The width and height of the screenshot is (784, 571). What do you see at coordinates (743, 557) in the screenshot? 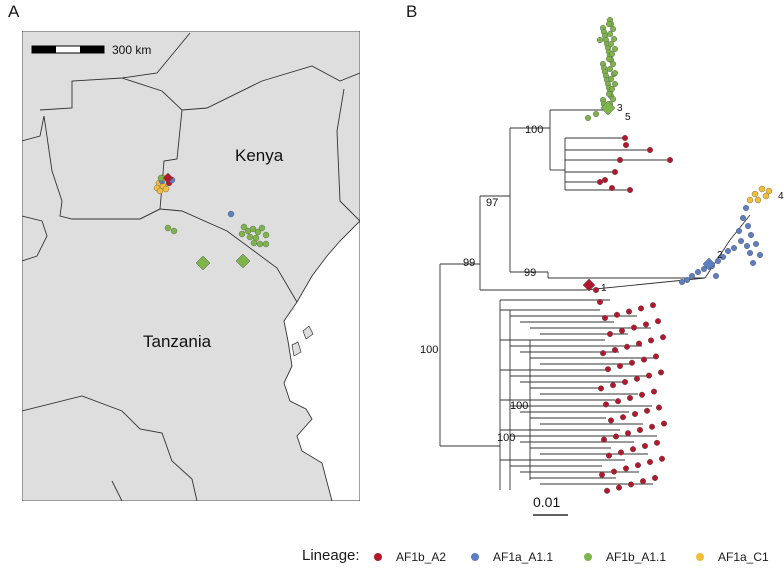
I see `legend-label: AF1a_C1` at bounding box center [743, 557].